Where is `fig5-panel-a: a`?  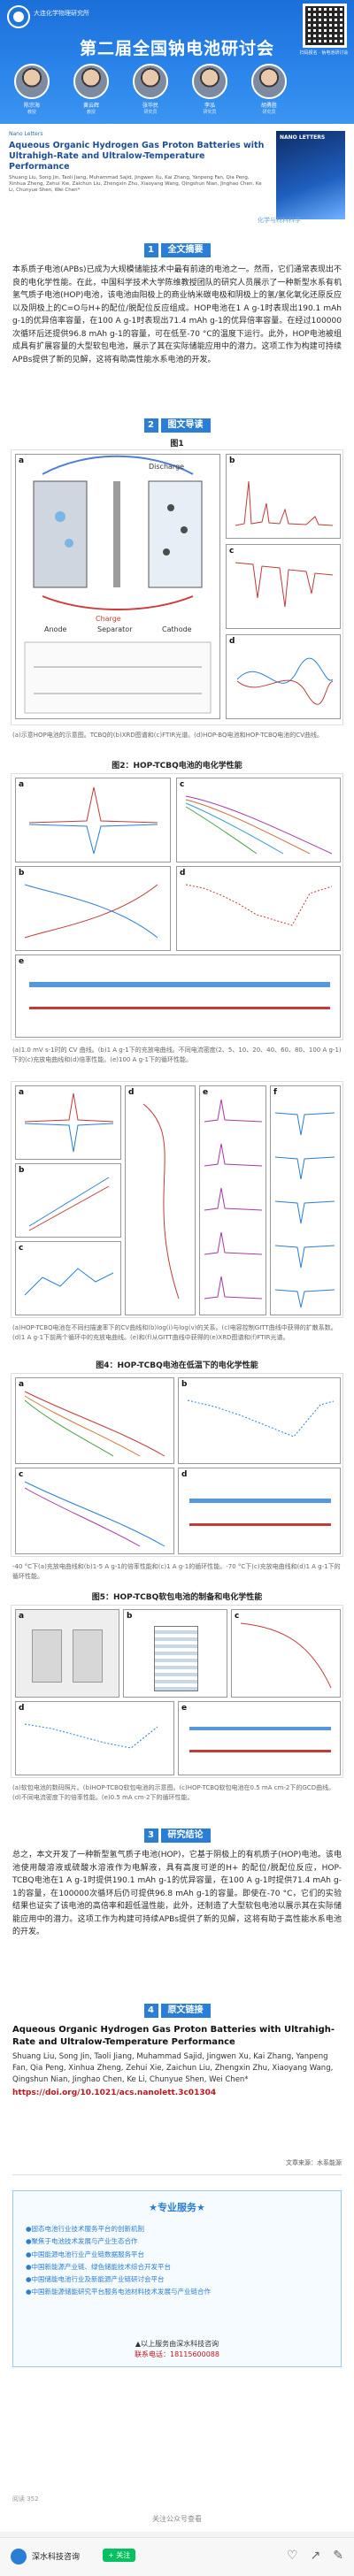
fig5-panel-a: a is located at coordinates (67, 1653).